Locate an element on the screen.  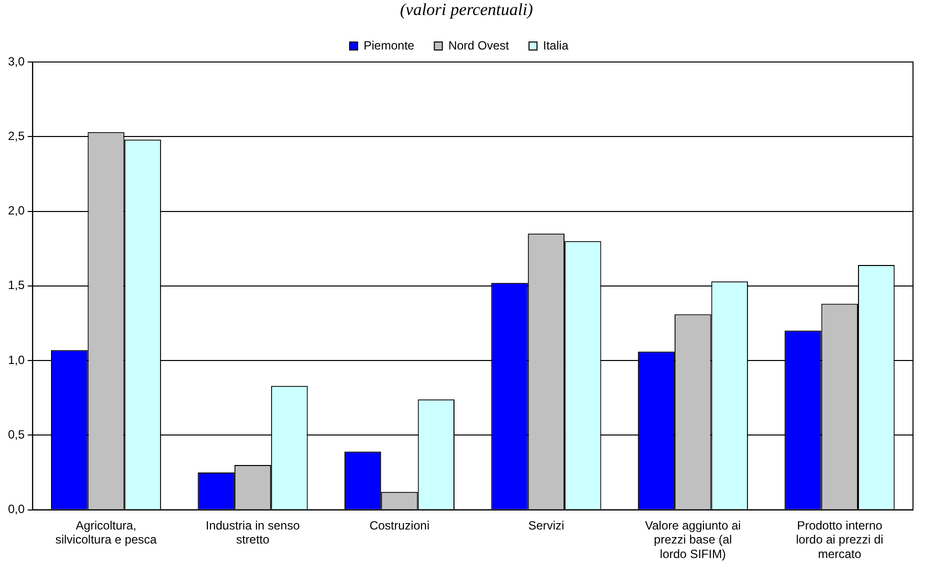
x-tick-label: Servizi is located at coordinates (546, 525).